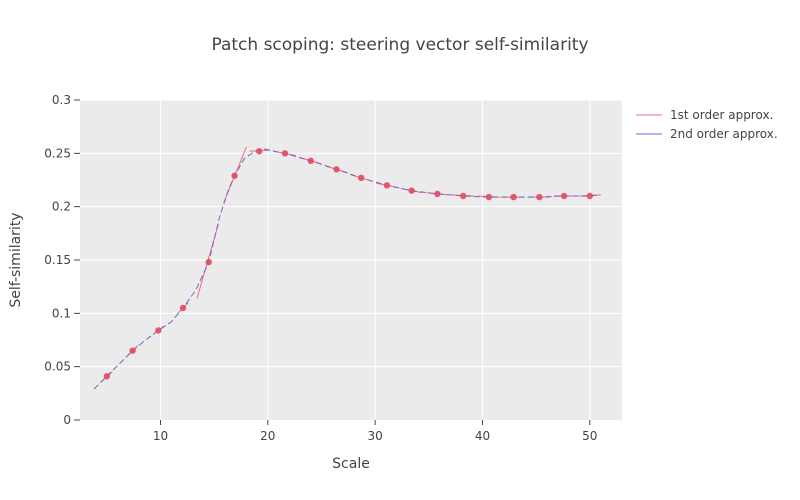  What do you see at coordinates (267, 436) in the screenshot?
I see `x-tick-label: 20` at bounding box center [267, 436].